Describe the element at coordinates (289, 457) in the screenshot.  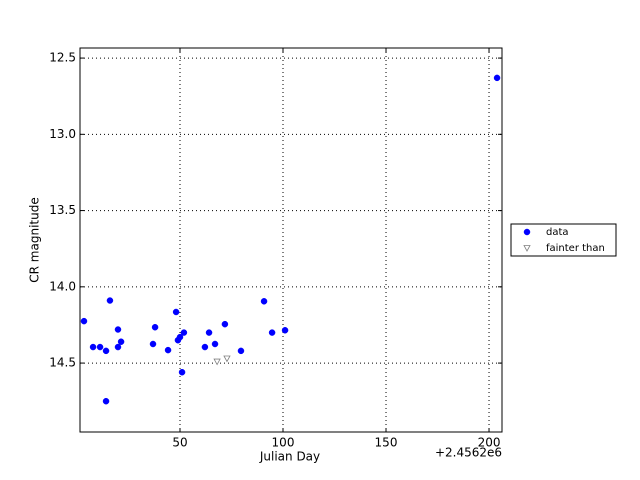
I see `x-axis-label: Julian Day` at that location.